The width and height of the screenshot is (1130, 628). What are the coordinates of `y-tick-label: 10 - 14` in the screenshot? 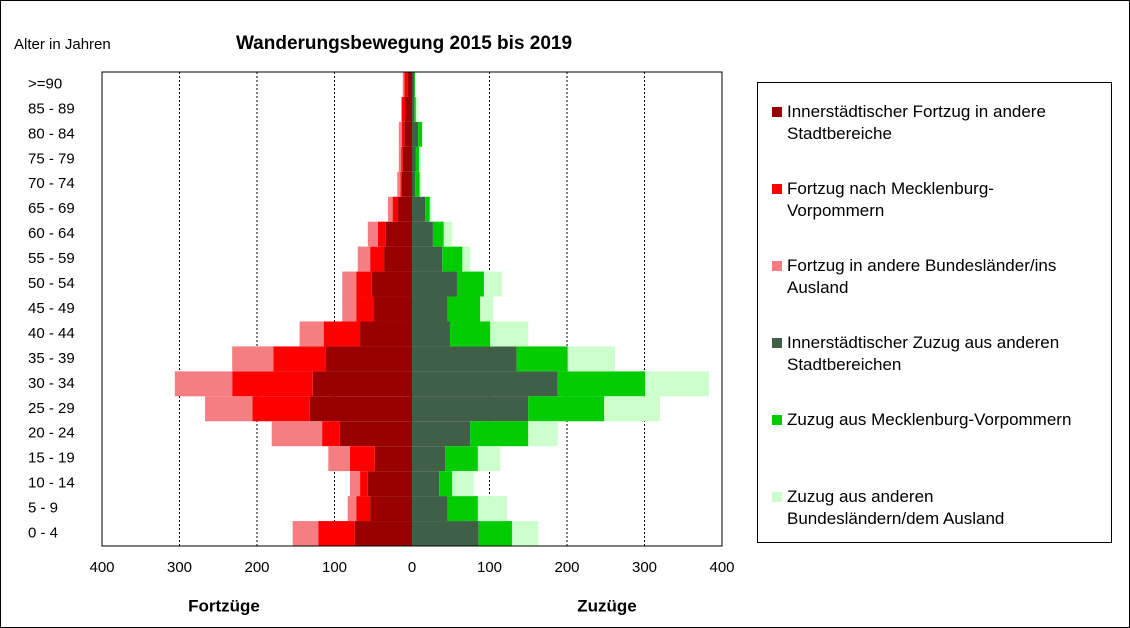 It's located at (51, 483).